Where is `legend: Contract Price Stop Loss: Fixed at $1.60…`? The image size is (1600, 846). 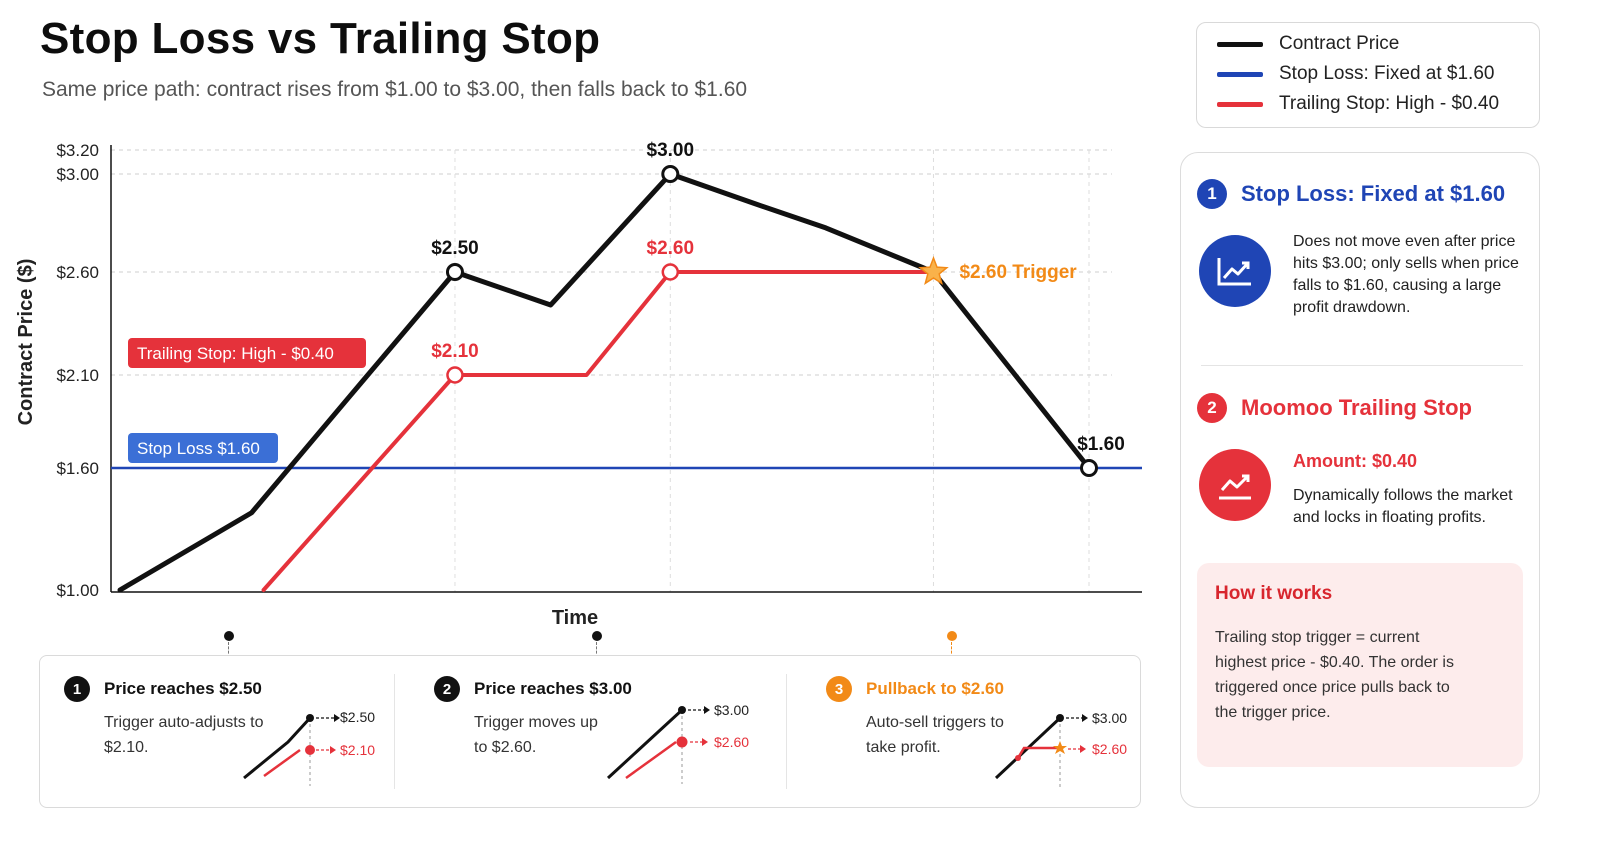
legend: Contract Price Stop Loss: Fixed at $1.60… is located at coordinates (1368, 75).